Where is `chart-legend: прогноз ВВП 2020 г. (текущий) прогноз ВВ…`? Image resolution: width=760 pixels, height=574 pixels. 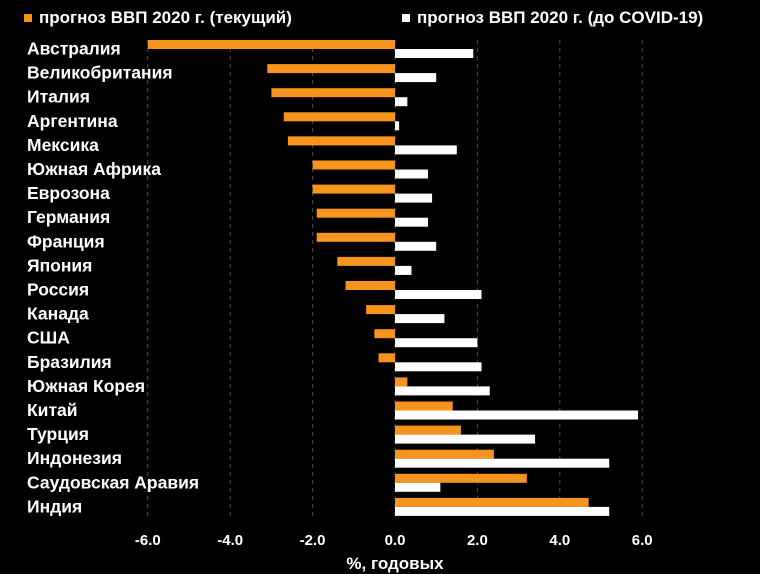
chart-legend: прогноз ВВП 2020 г. (текущий) прогноз ВВ… is located at coordinates (380, 20).